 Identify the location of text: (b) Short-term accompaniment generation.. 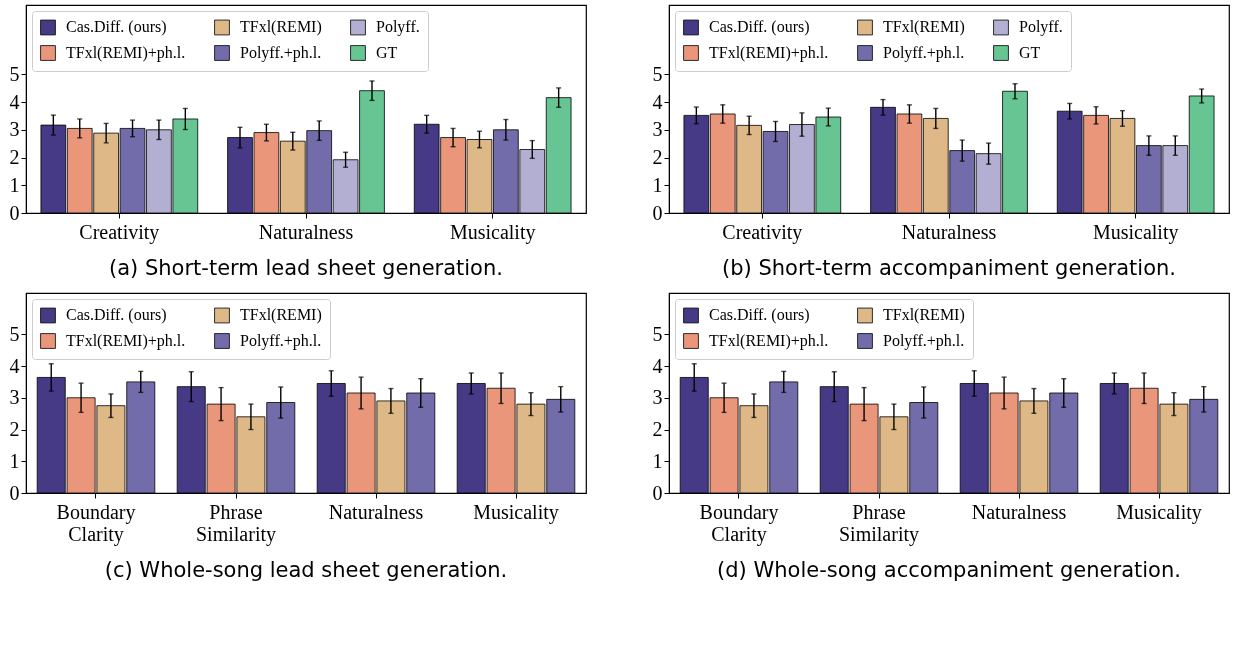
(949, 268).